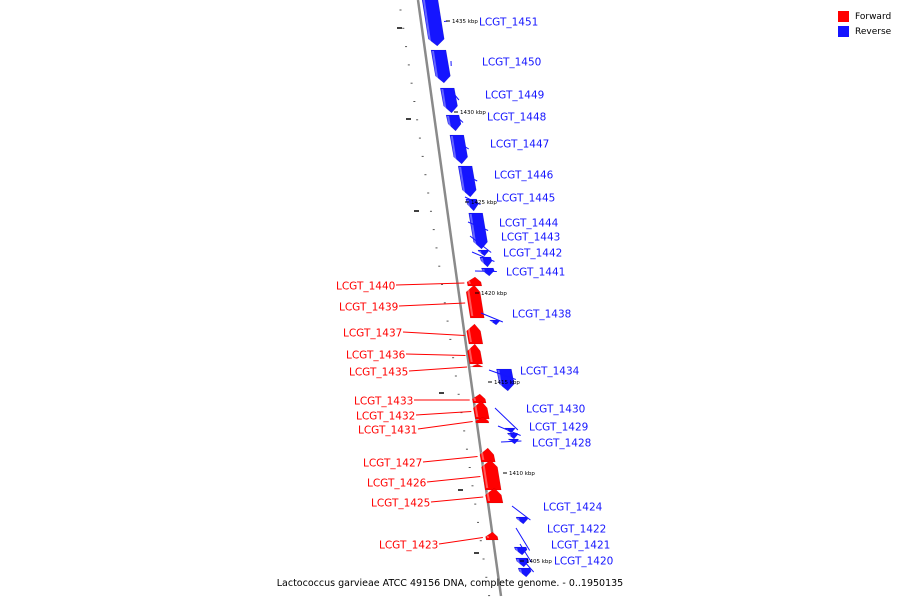  Describe the element at coordinates (420, 400) in the screenshot. I see `gene-lcgt-1433: LCGT_1433` at that location.